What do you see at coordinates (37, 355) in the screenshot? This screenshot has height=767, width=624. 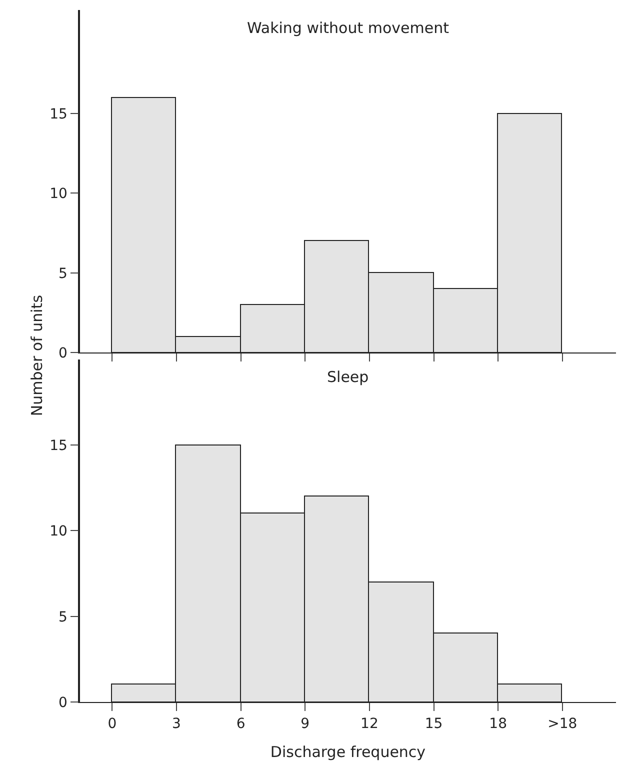 I see `y-axis-title: Number of units` at bounding box center [37, 355].